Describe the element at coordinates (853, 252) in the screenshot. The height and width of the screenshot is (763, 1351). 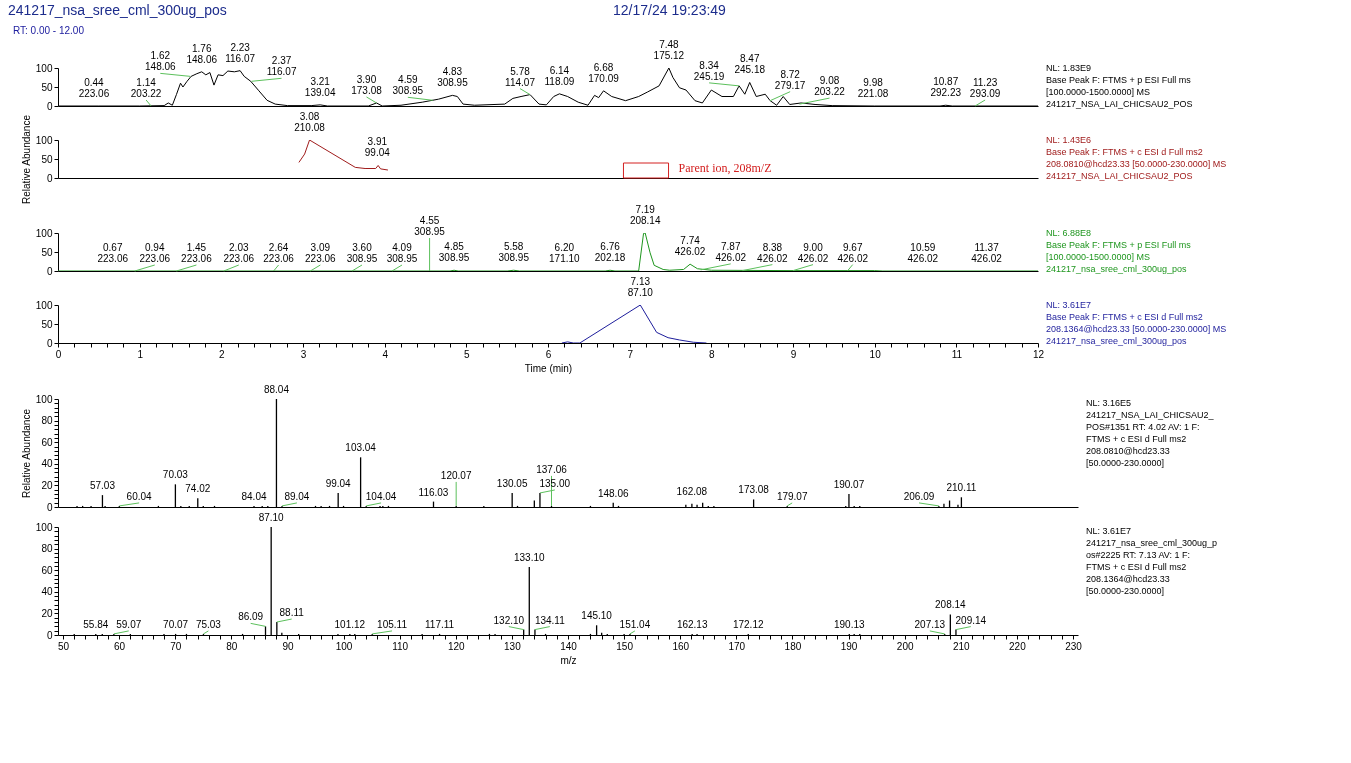
I see `annotation: 9.67 426.02` at that location.